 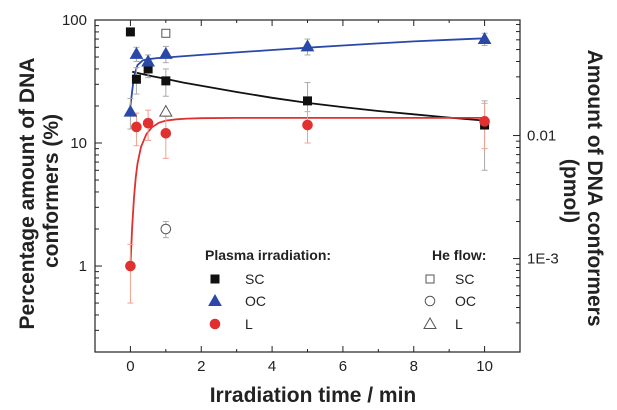 What do you see at coordinates (430, 301) in the screenshot?
I see `legend-marker-he-flow-oc` at bounding box center [430, 301].